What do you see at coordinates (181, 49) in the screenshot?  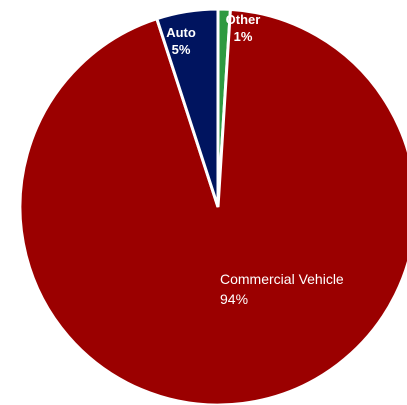 I see `slice-value-label: 5%` at bounding box center [181, 49].